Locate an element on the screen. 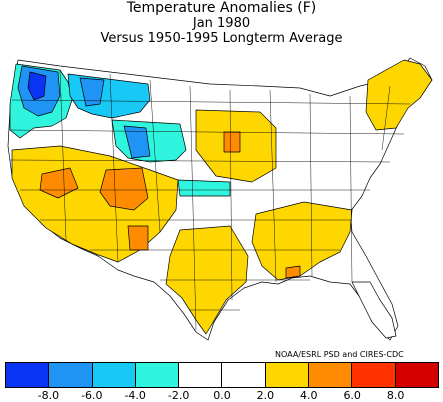  region-wyoming-blue is located at coordinates (137, 142).